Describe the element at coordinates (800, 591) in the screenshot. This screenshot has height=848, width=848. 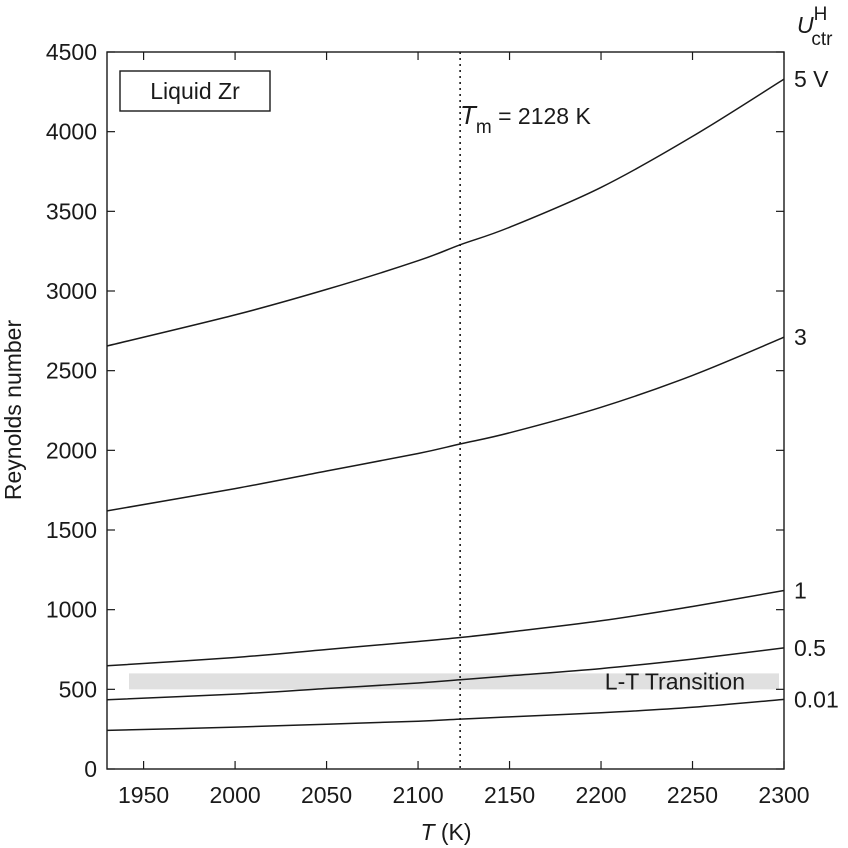
I see `series-label-2: 1` at that location.